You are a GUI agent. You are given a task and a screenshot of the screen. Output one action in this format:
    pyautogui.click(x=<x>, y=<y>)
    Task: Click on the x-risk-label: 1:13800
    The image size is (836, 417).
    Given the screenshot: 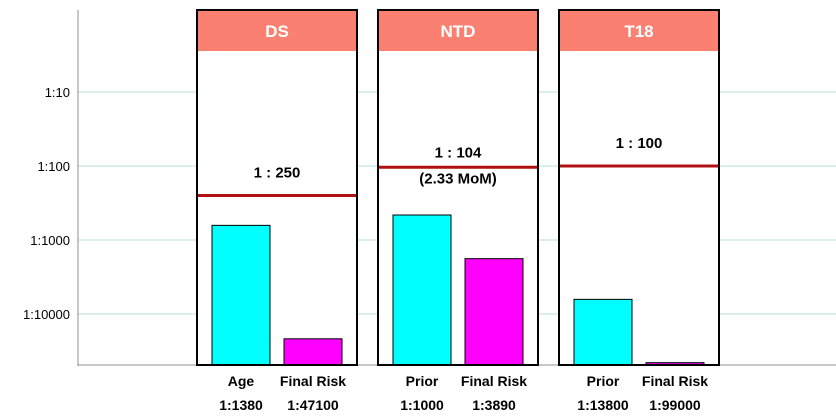 What is the action you would take?
    pyautogui.click(x=603, y=405)
    